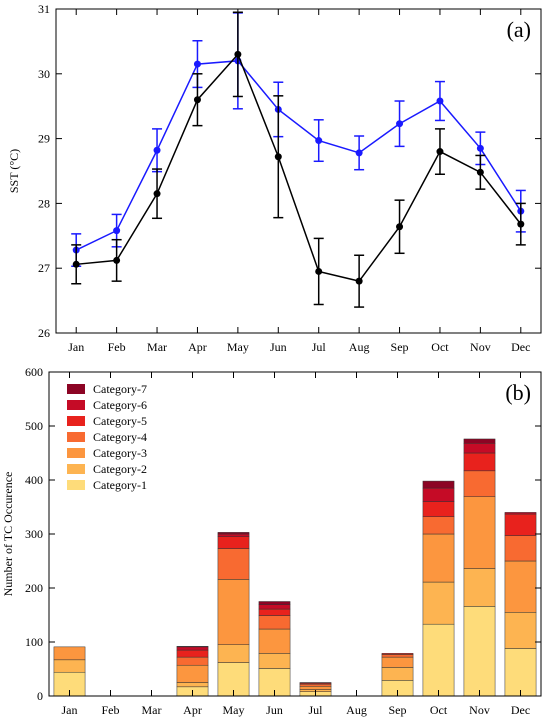  What do you see at coordinates (8, 534) in the screenshot?
I see `panel-b-y-axis-title: Number of TC Occurence` at bounding box center [8, 534].